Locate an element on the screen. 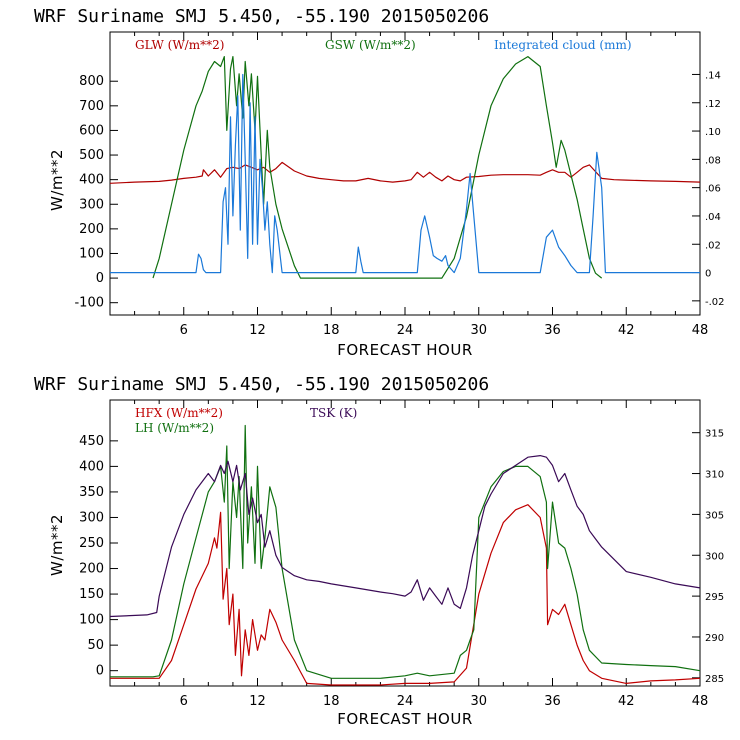 This screenshot has width=740, height=740. chart-2-y-tick-label: 400 is located at coordinates (91, 466).